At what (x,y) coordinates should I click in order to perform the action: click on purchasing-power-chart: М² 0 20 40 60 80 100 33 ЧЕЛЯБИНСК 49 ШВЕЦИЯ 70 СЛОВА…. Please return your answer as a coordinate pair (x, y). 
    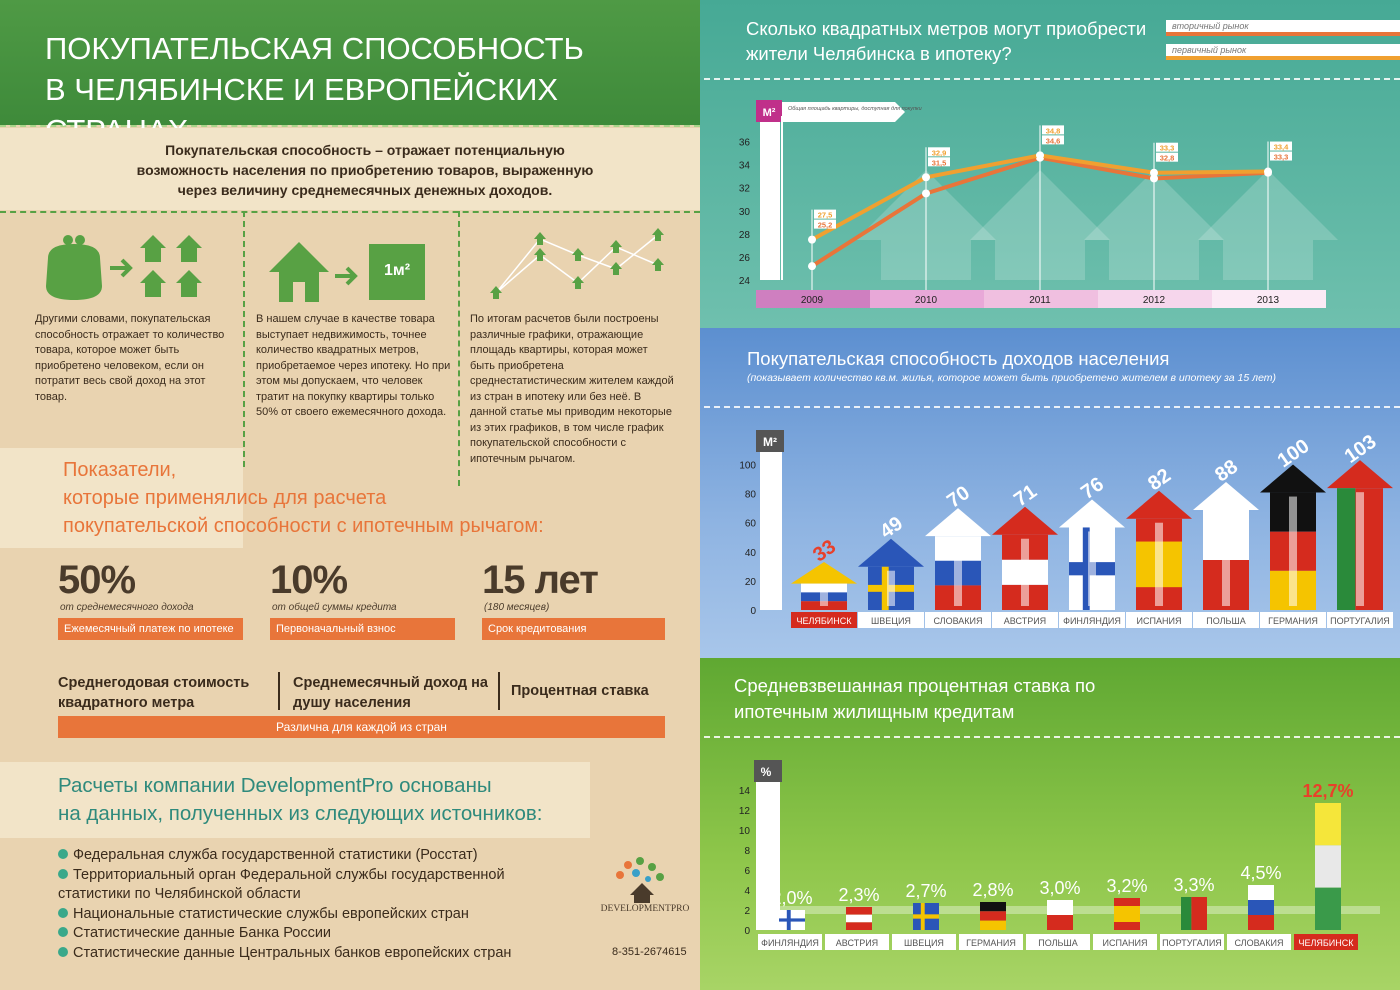
    Looking at the image, I should click on (1066, 529).